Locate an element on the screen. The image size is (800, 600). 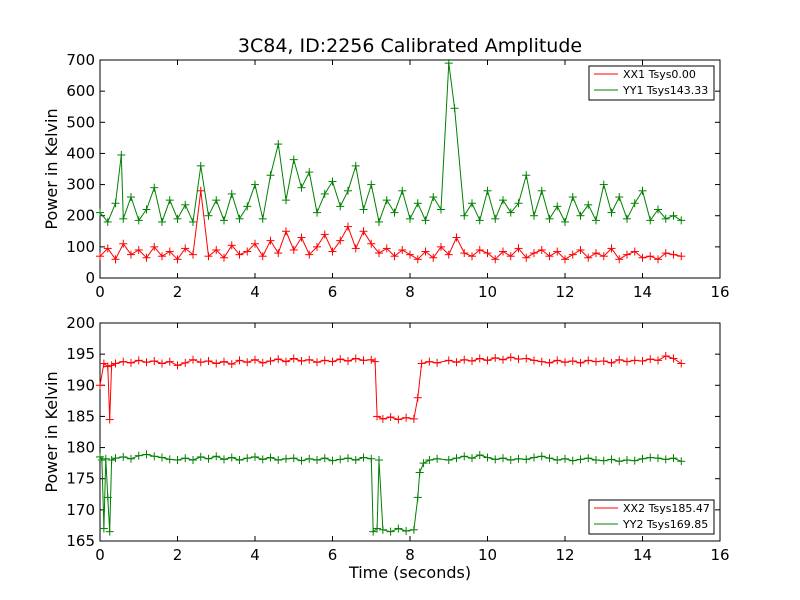
top-y-tick-label: 700 is located at coordinates (80, 60).